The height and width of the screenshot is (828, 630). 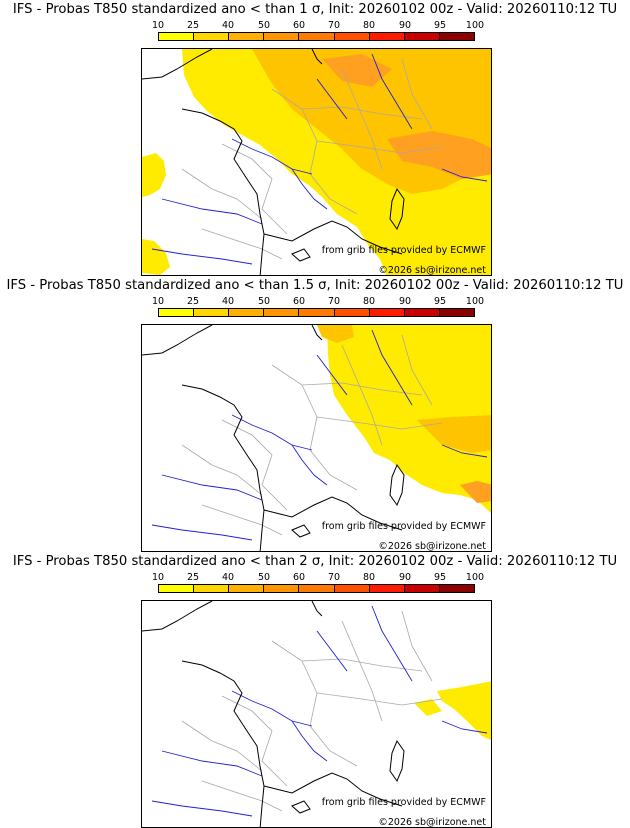 What do you see at coordinates (154, 175) in the screenshot?
I see `prob-area-low-west` at bounding box center [154, 175].